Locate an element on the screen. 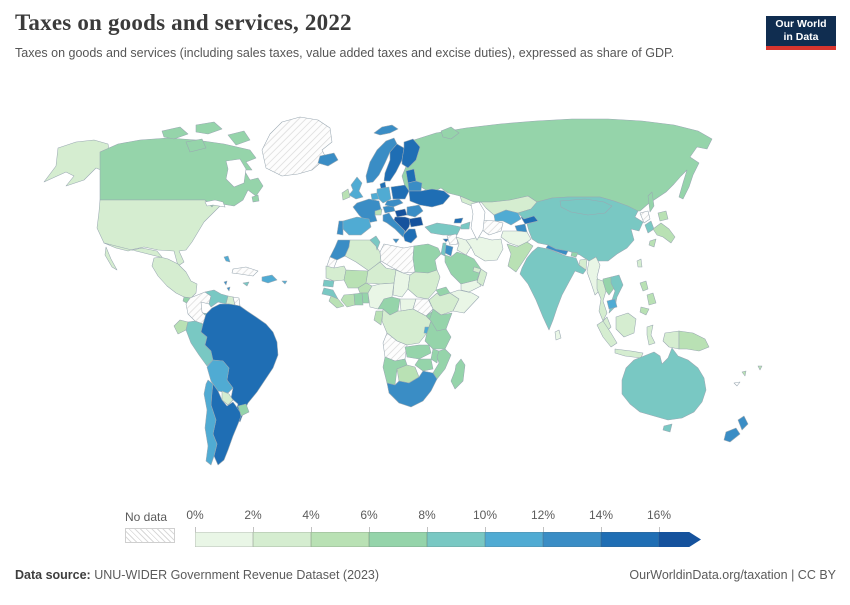  country-venezuela is located at coordinates (216, 298).